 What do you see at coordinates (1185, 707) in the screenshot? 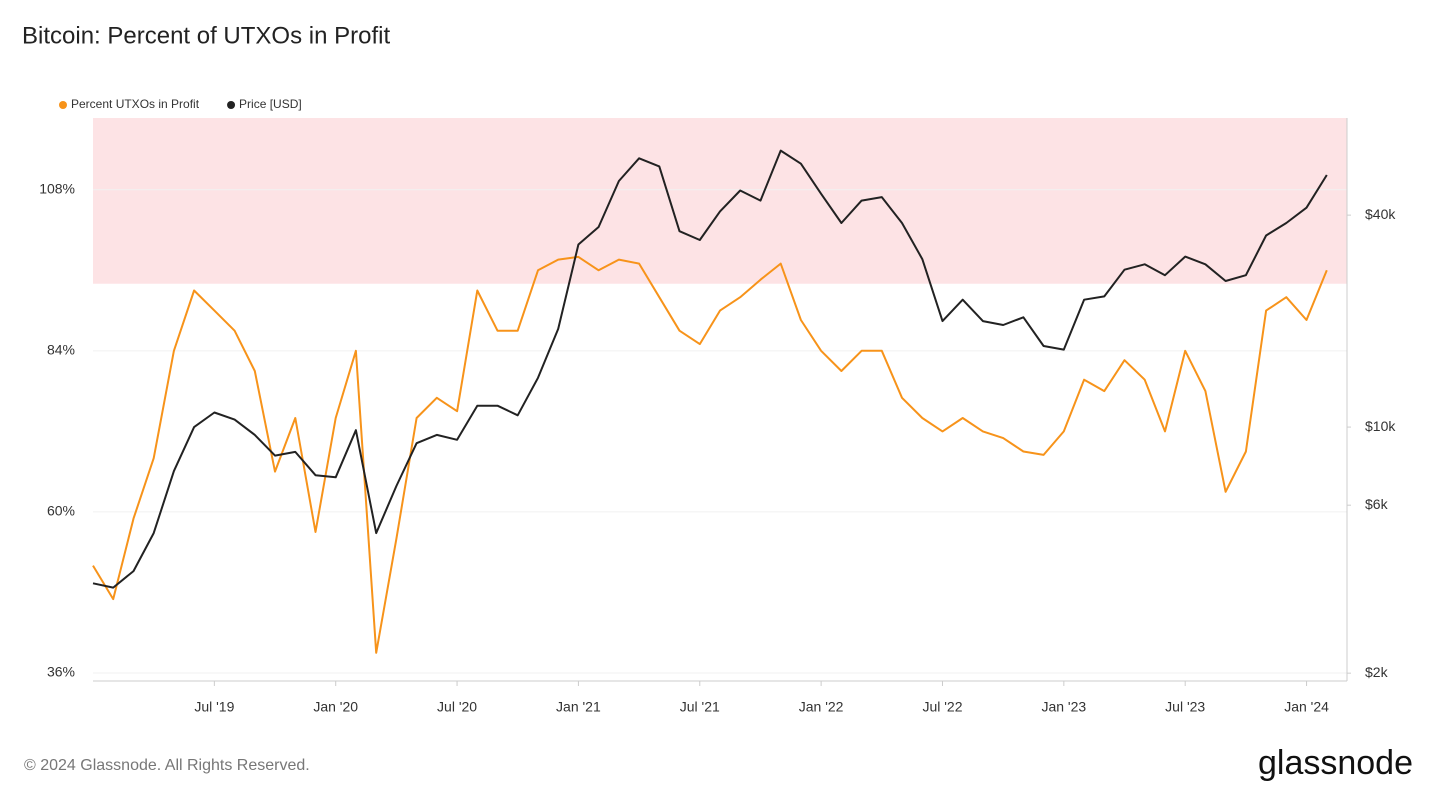
I see `x-tick-label: Jul '23` at bounding box center [1185, 707].